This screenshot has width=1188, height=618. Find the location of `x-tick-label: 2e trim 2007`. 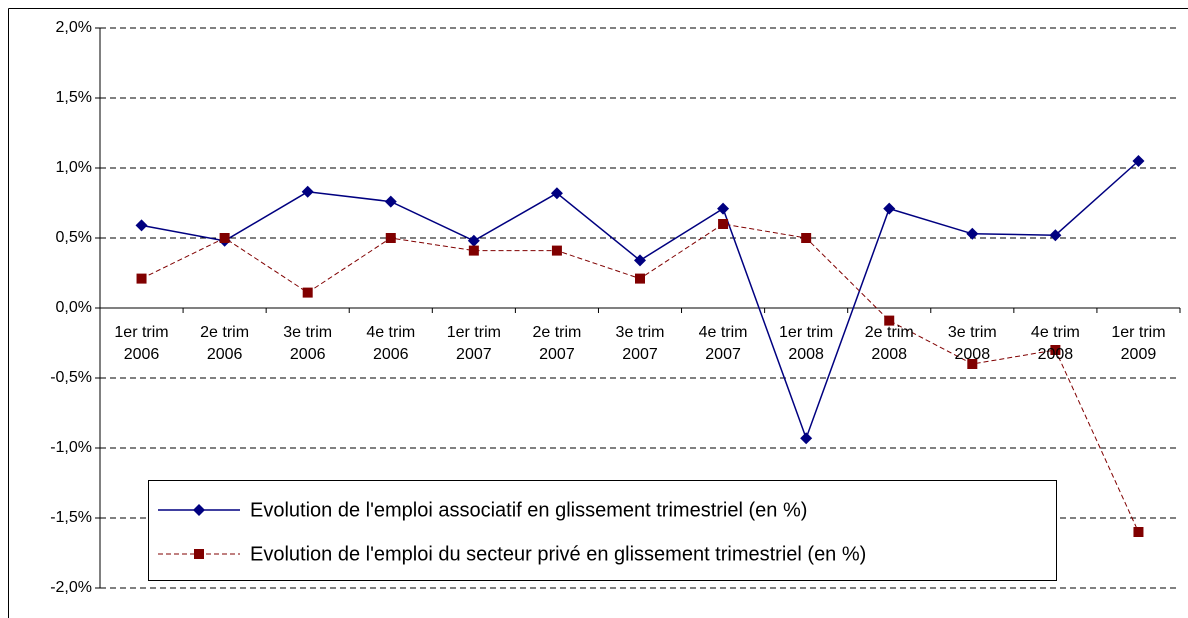

x-tick-label: 2e trim 2007 is located at coordinates (557, 343).